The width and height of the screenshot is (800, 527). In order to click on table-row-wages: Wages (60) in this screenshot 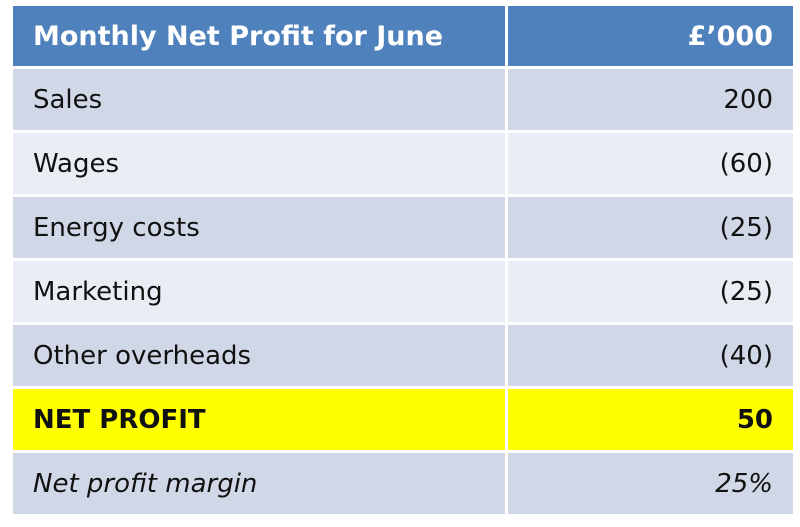, I will do `click(403, 163)`.